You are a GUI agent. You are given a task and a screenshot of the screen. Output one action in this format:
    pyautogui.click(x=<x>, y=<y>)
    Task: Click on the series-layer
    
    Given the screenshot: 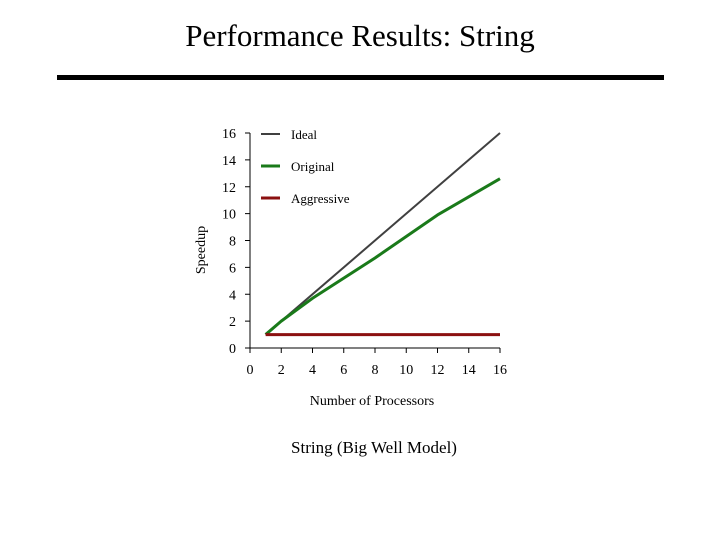 What is the action you would take?
    pyautogui.click(x=382, y=234)
    